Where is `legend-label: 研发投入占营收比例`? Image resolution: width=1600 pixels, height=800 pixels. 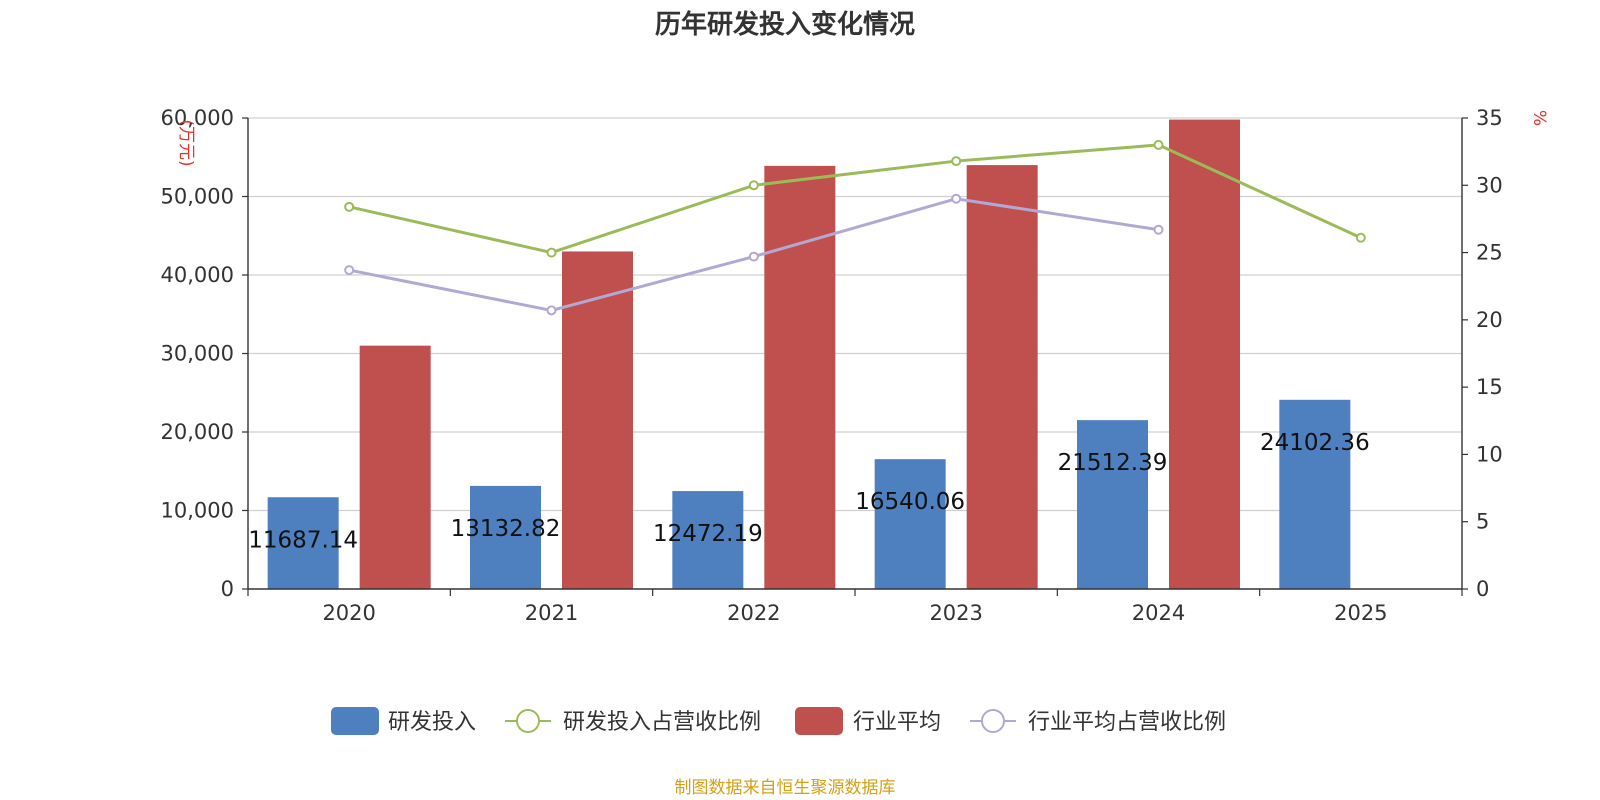 legend-label: 研发投入占营收比例 is located at coordinates (662, 722).